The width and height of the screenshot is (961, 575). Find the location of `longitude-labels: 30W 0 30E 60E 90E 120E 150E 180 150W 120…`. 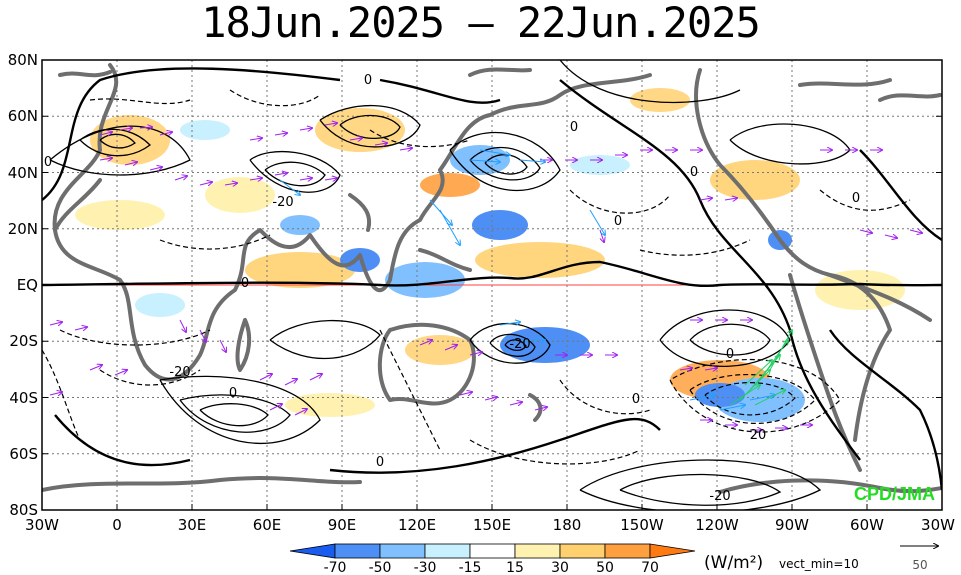

longitude-labels: 30W 0 30E 60E 90E 120E 150E 180 150W 120… is located at coordinates (490, 525).